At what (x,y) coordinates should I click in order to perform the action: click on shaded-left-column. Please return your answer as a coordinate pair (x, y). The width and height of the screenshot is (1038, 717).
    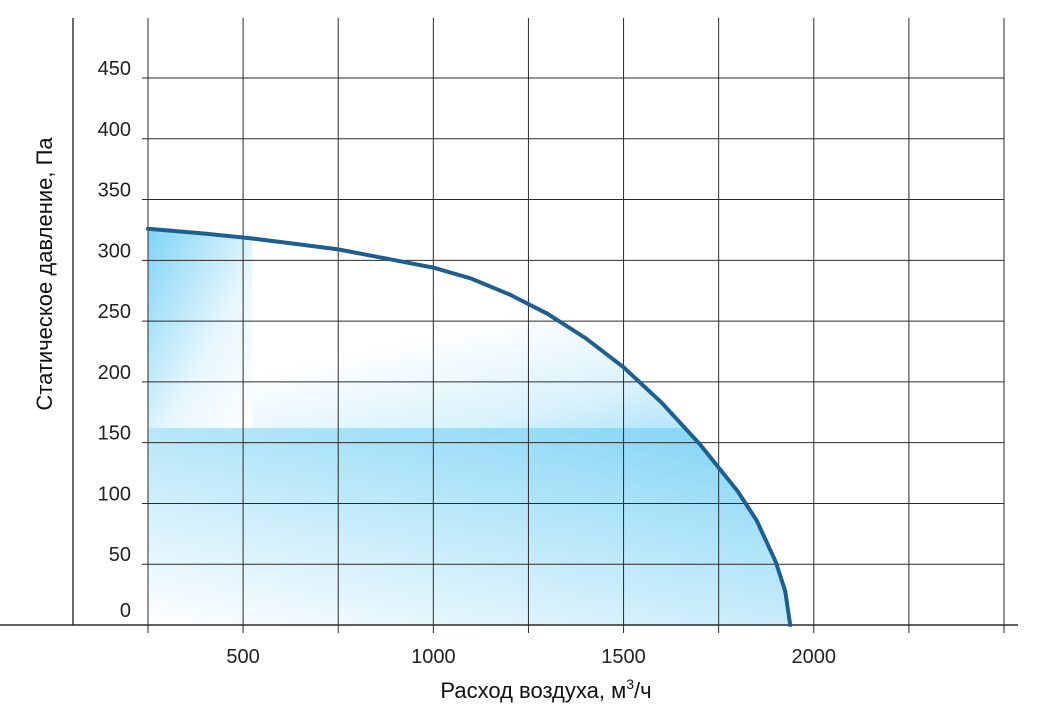
    Looking at the image, I should click on (200, 328).